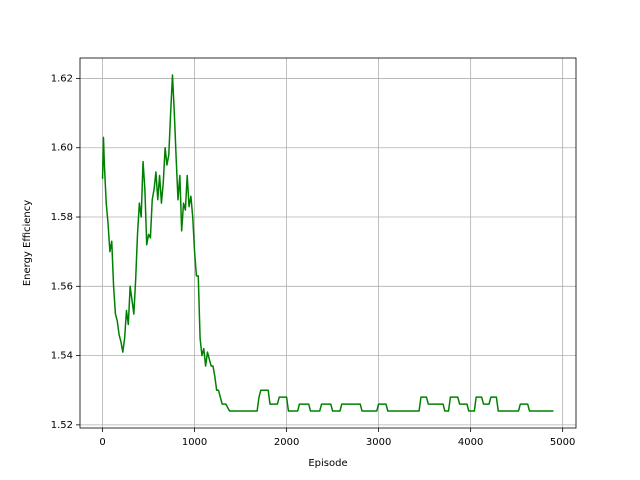  I want to click on y-tick-label: 1.52, so click(62, 425).